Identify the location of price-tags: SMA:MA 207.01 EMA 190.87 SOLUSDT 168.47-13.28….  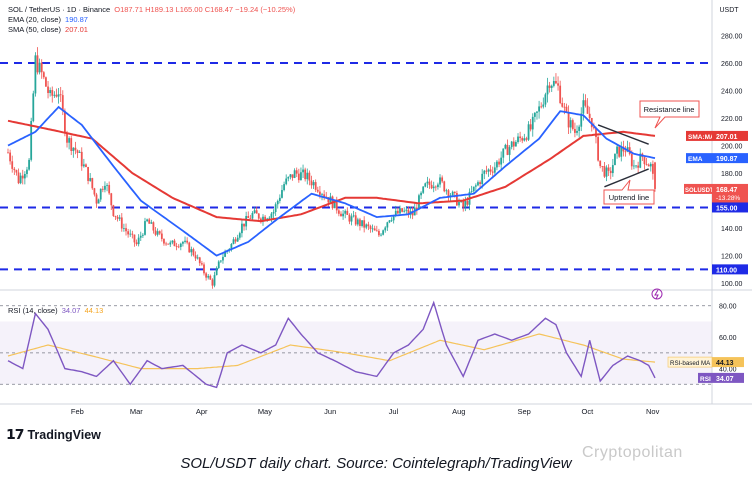
(707, 256).